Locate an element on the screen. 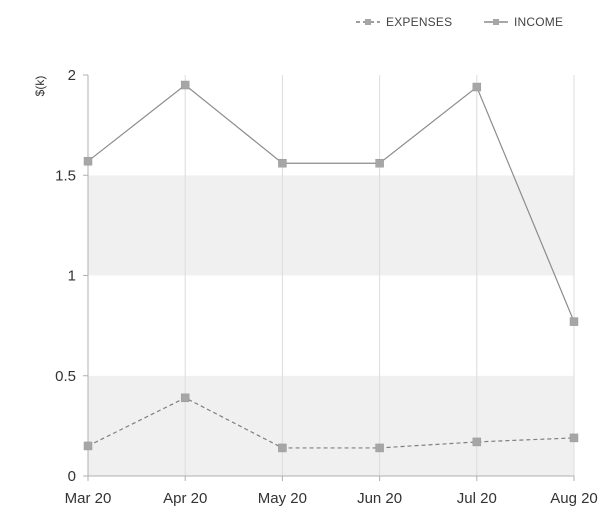 The height and width of the screenshot is (522, 612). legend-item-income: INCOME is located at coordinates (523, 22).